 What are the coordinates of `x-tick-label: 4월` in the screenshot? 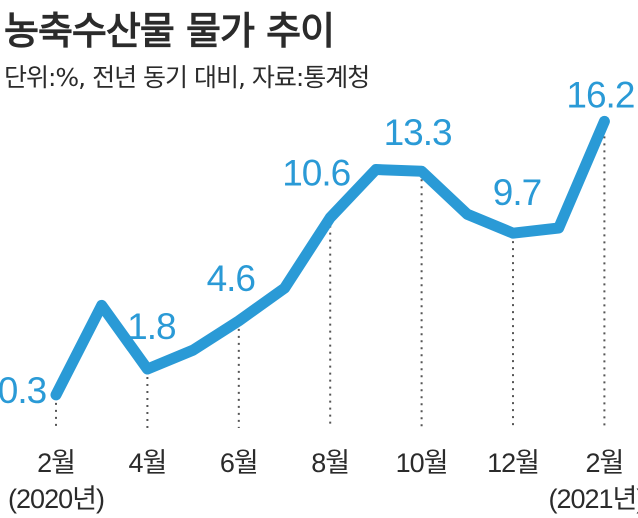 It's located at (147, 463).